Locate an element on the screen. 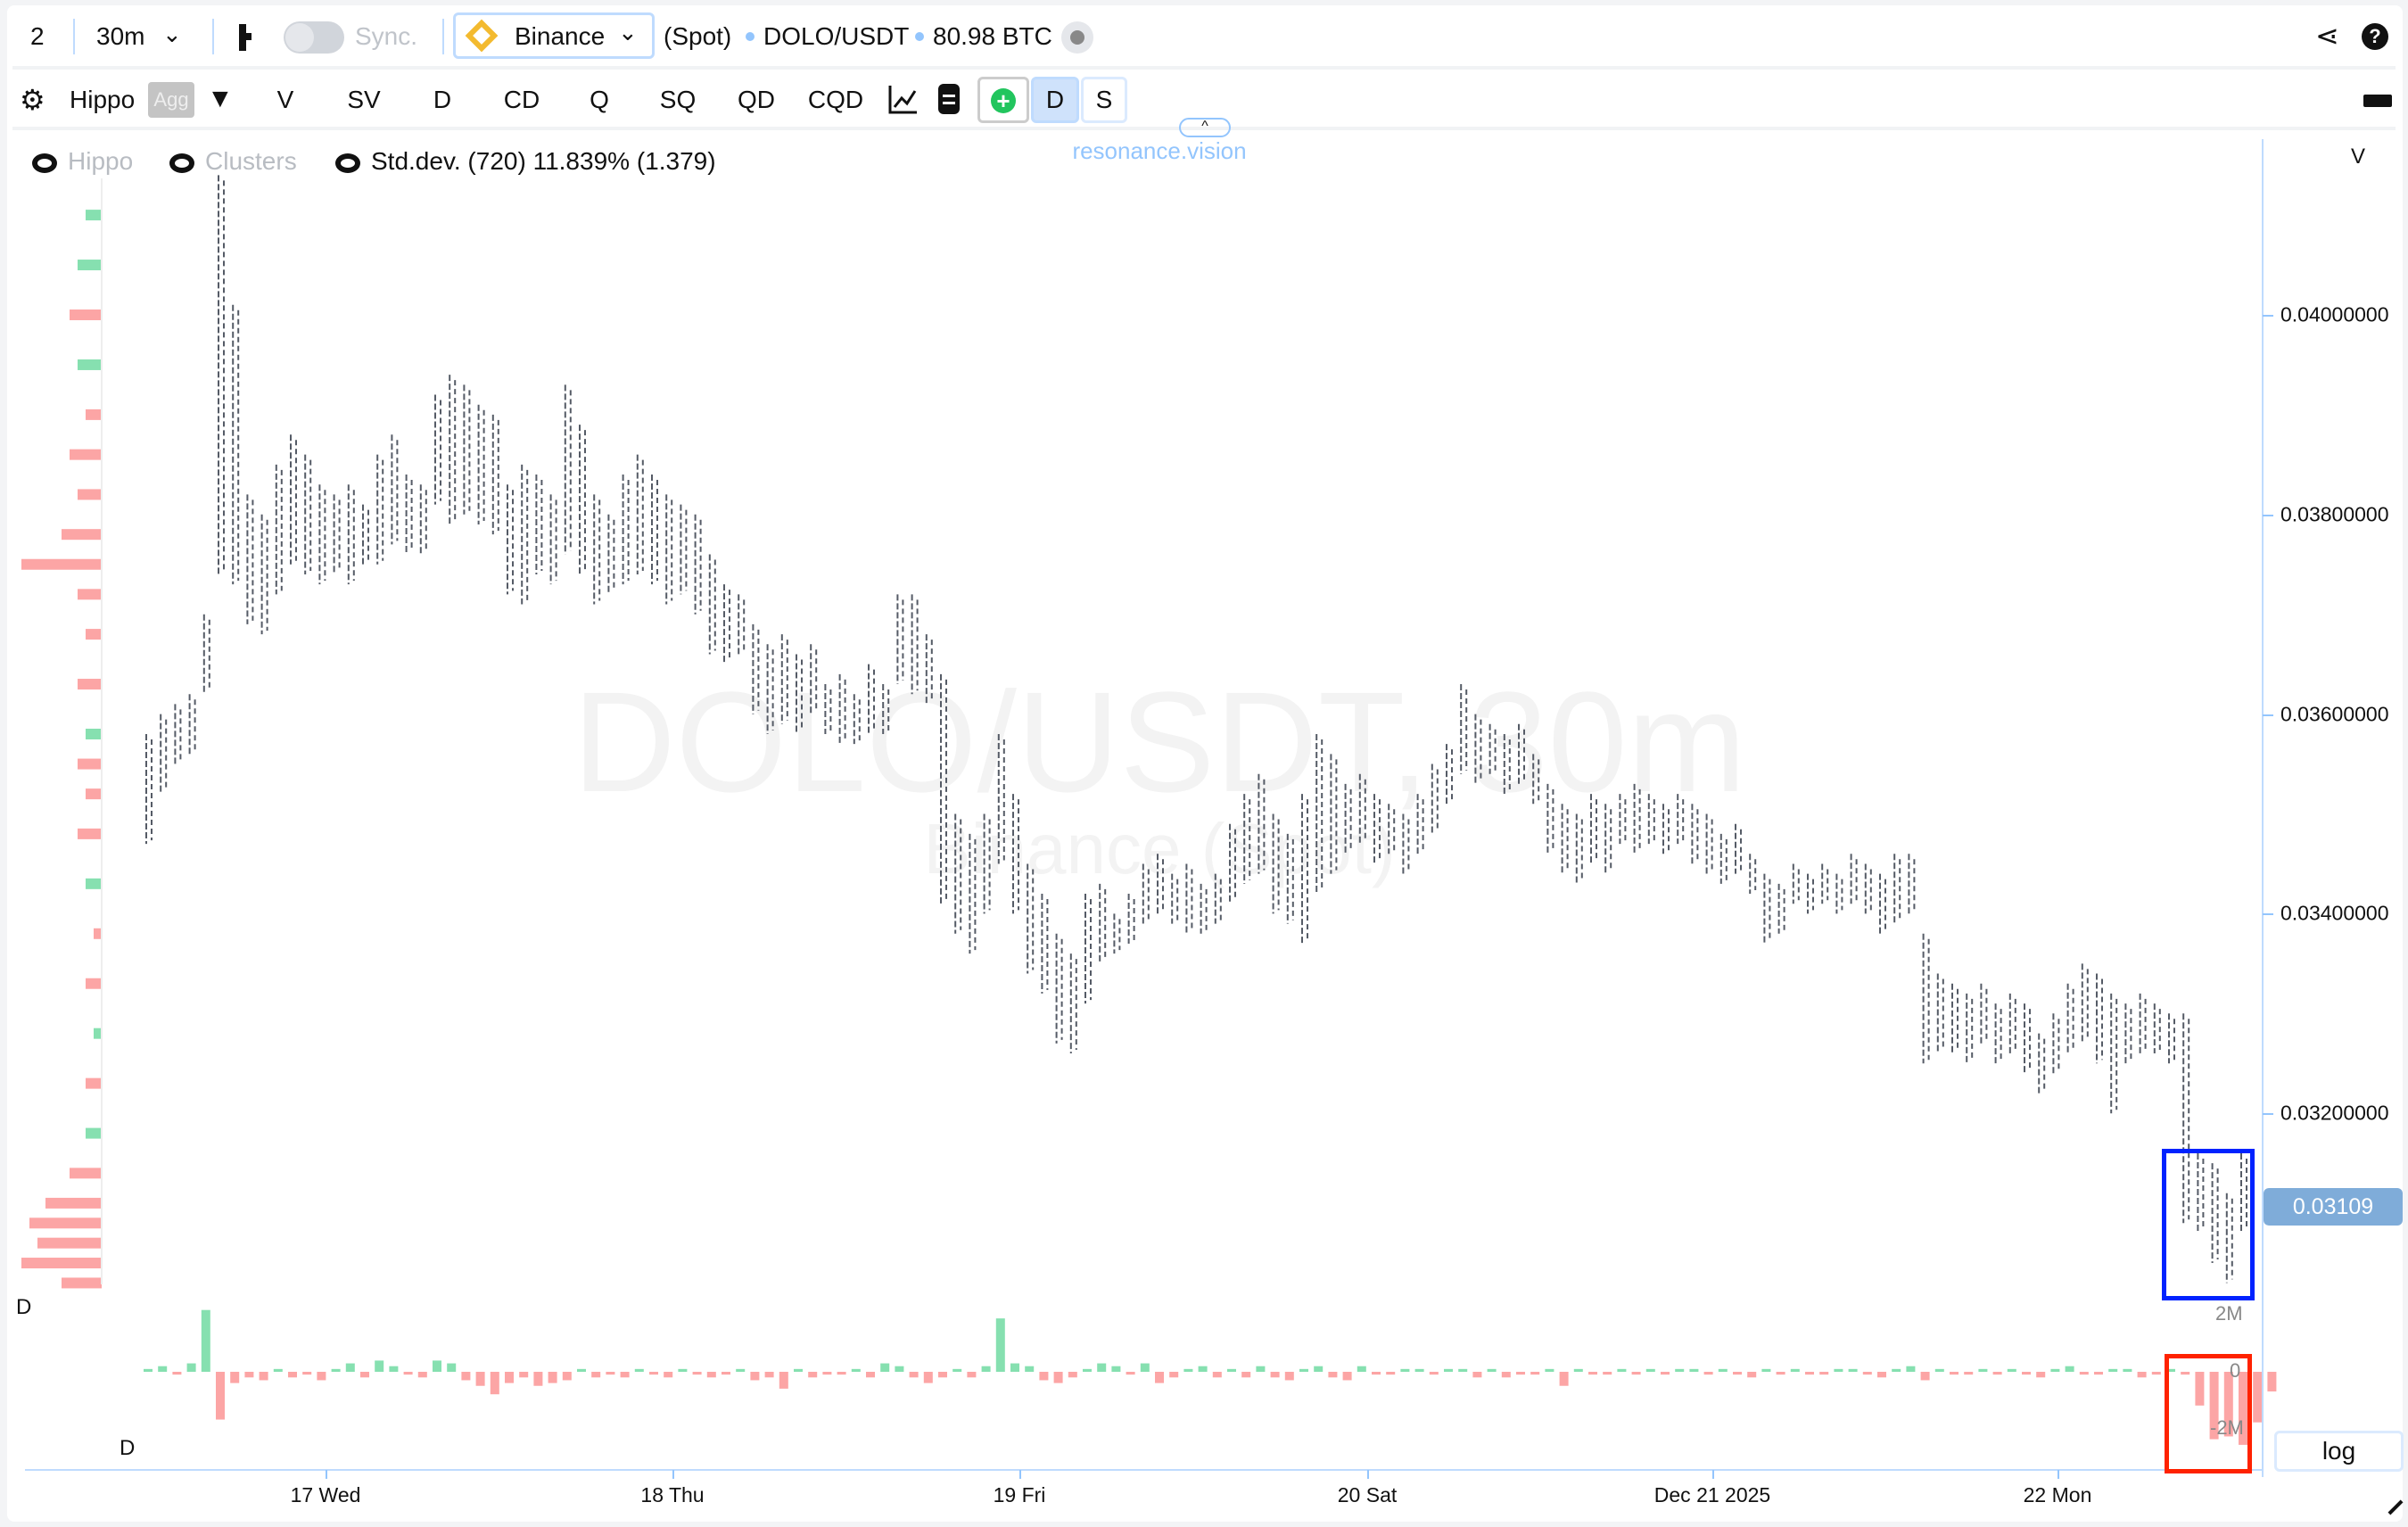 Image resolution: width=2408 pixels, height=1527 pixels. list-icon is located at coordinates (949, 99).